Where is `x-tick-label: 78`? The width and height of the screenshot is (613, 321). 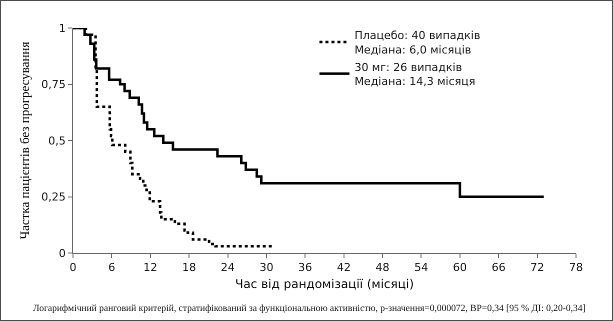
x-tick-label: 78 is located at coordinates (576, 267).